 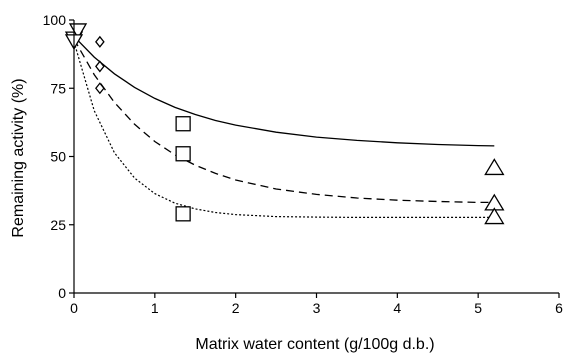 I want to click on y-tick-label: 50, so click(x=58, y=157).